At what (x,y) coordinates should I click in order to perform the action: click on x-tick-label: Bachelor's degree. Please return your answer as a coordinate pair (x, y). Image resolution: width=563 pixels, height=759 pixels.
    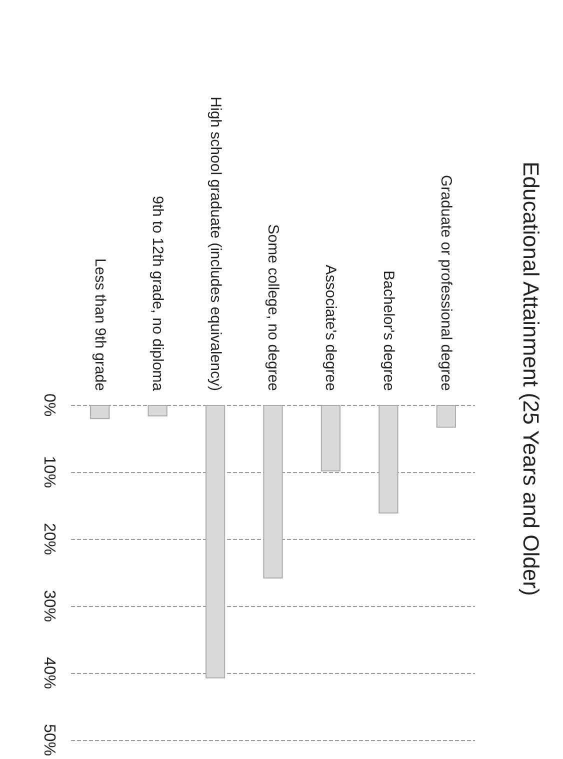
    Looking at the image, I should click on (388, 330).